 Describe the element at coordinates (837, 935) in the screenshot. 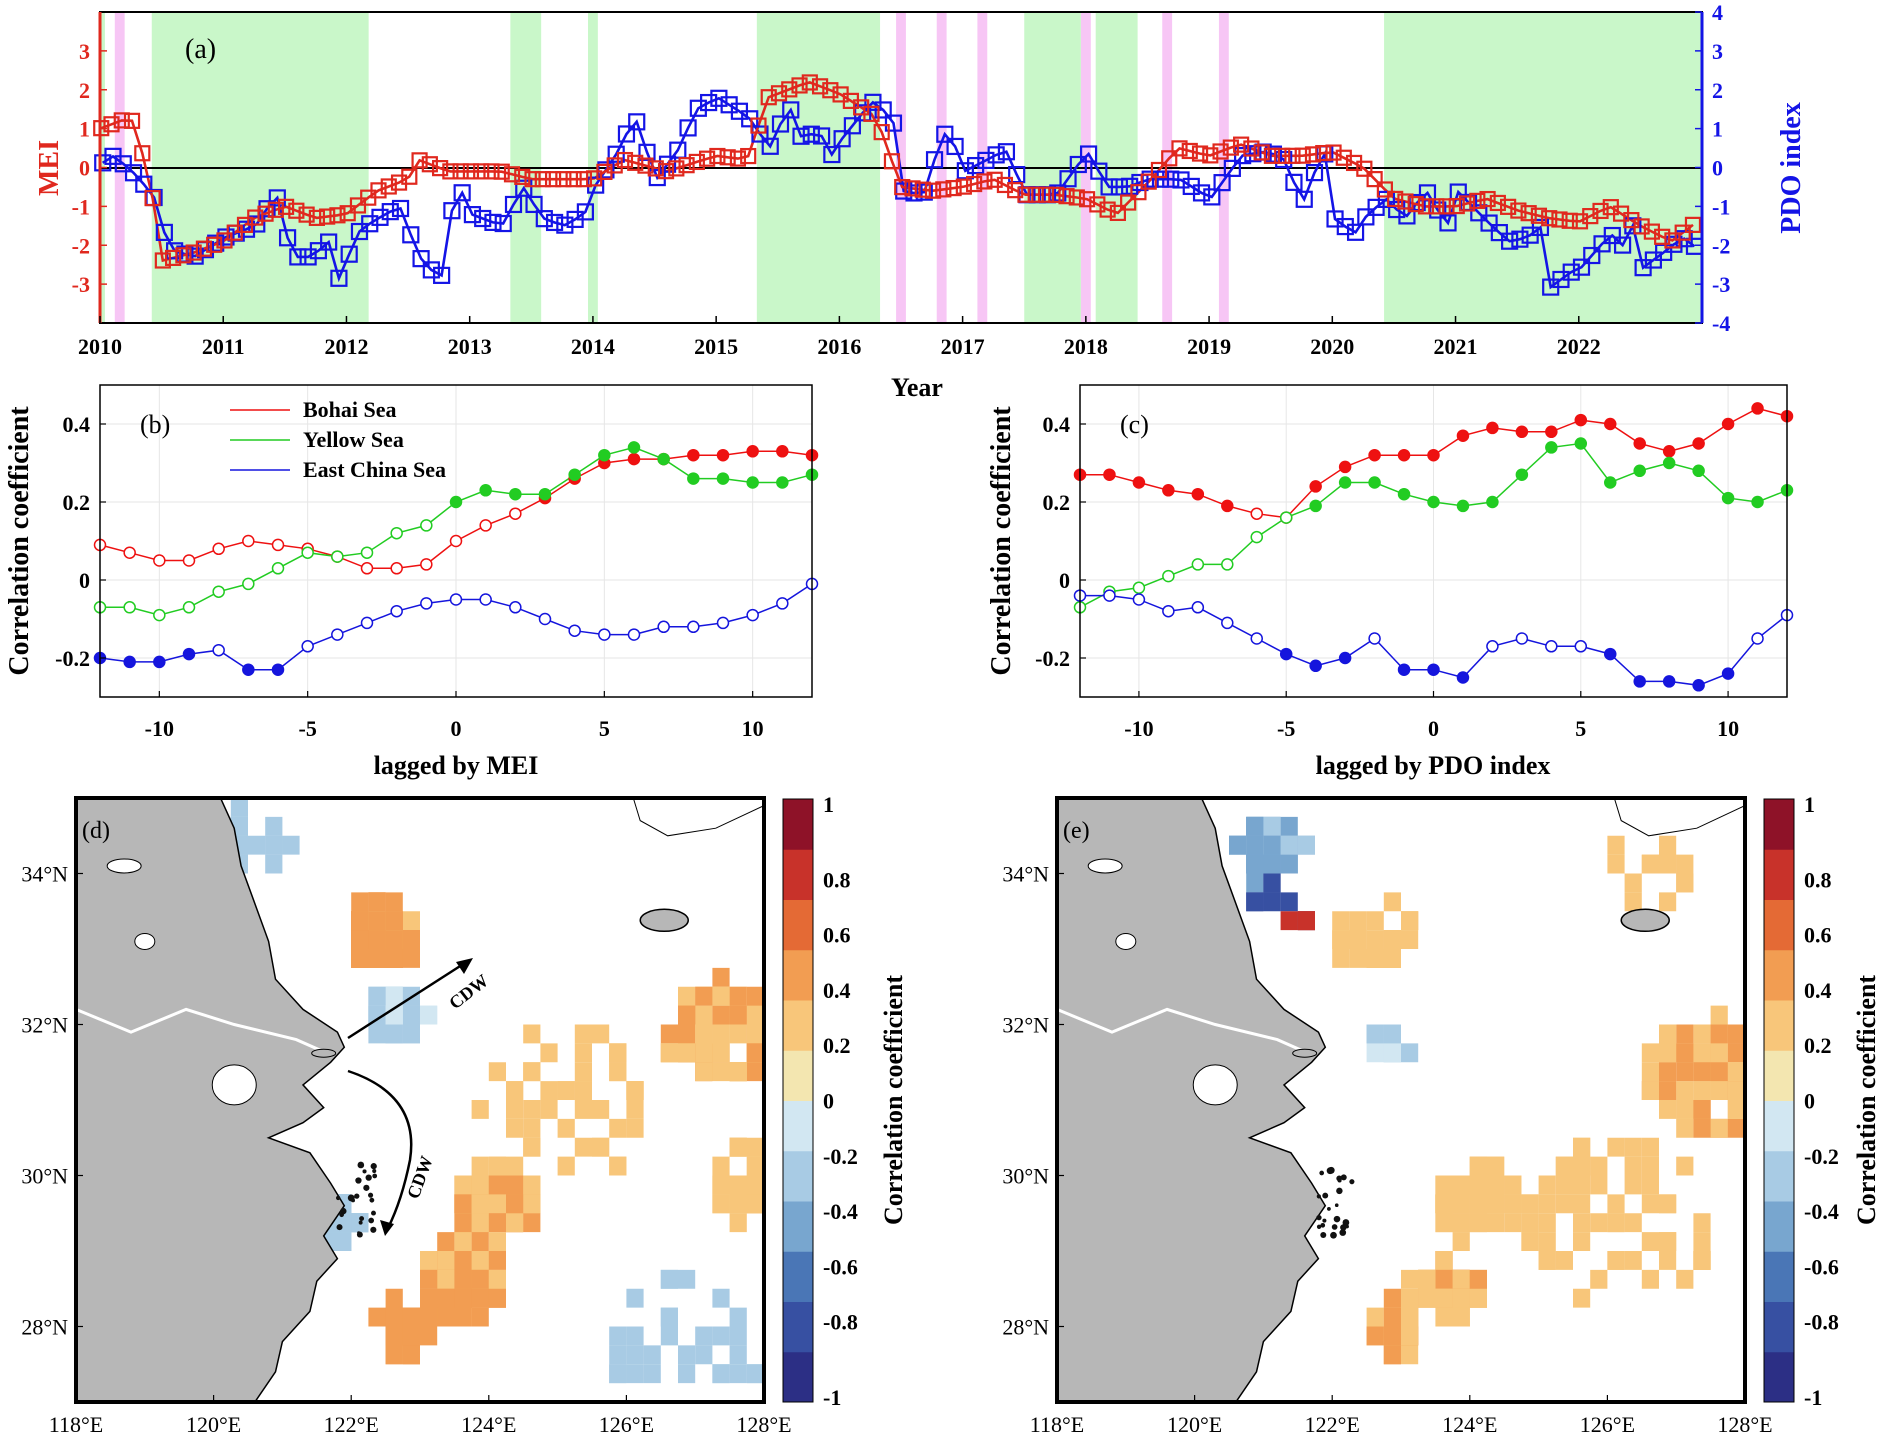

I see `colorbar-tick-label: 0.6` at that location.